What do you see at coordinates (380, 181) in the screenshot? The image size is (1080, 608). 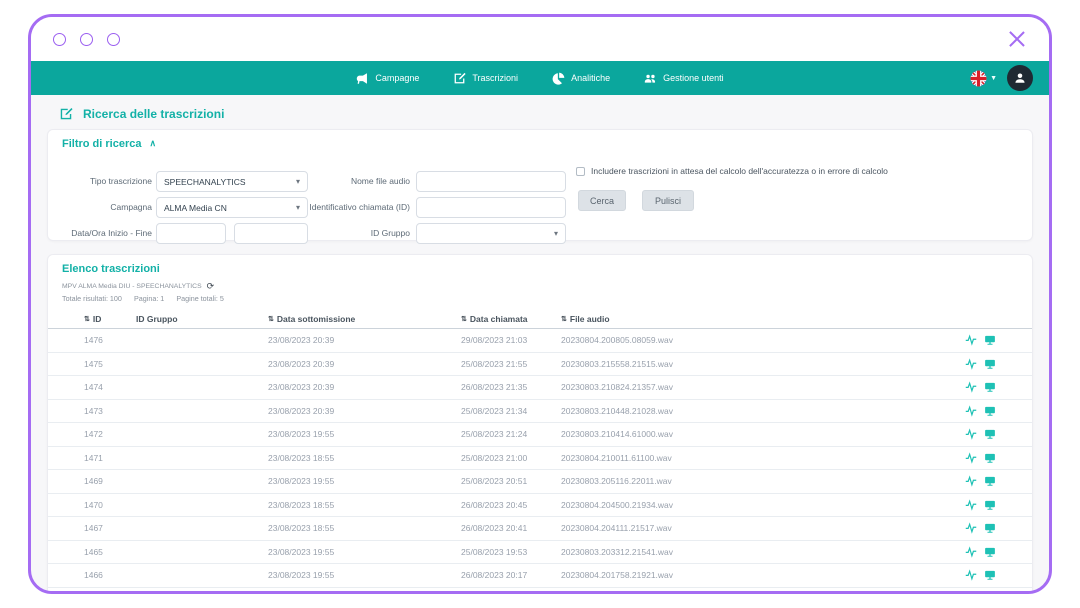 I see `nome-file-label: Nome file audio` at bounding box center [380, 181].